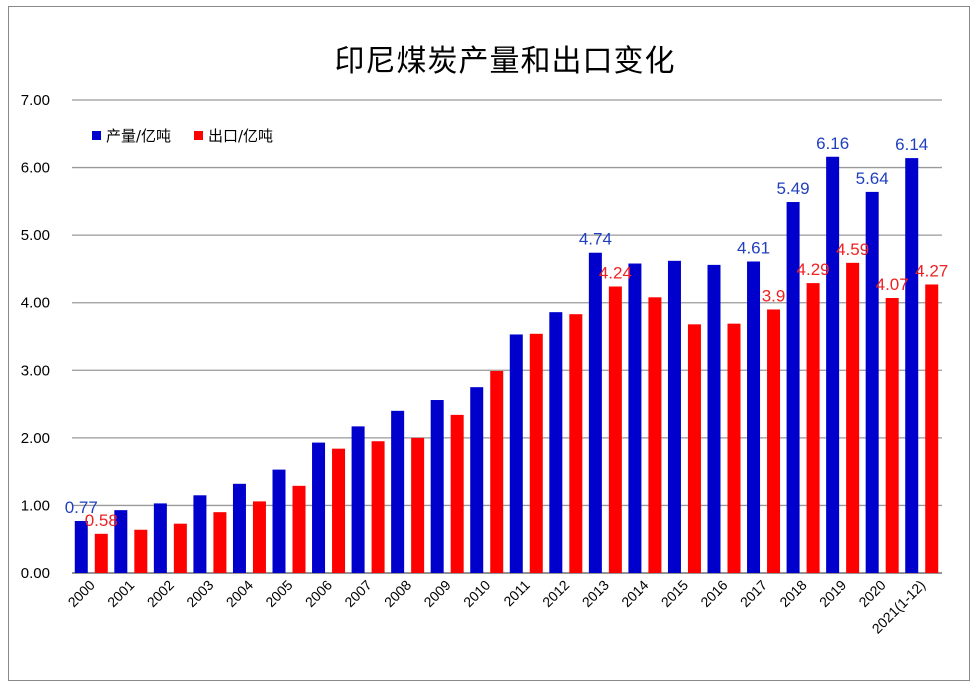  I want to click on chart-title: 印尼煤炭产量和出口变化, so click(505, 61).